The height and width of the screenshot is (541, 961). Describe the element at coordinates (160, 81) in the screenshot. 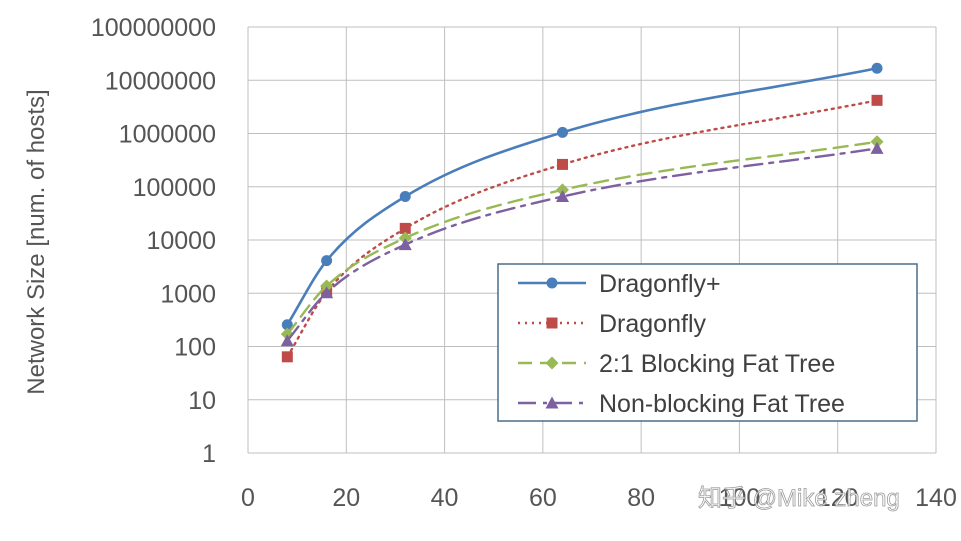

I see `y-tick-label: 10000000` at that location.